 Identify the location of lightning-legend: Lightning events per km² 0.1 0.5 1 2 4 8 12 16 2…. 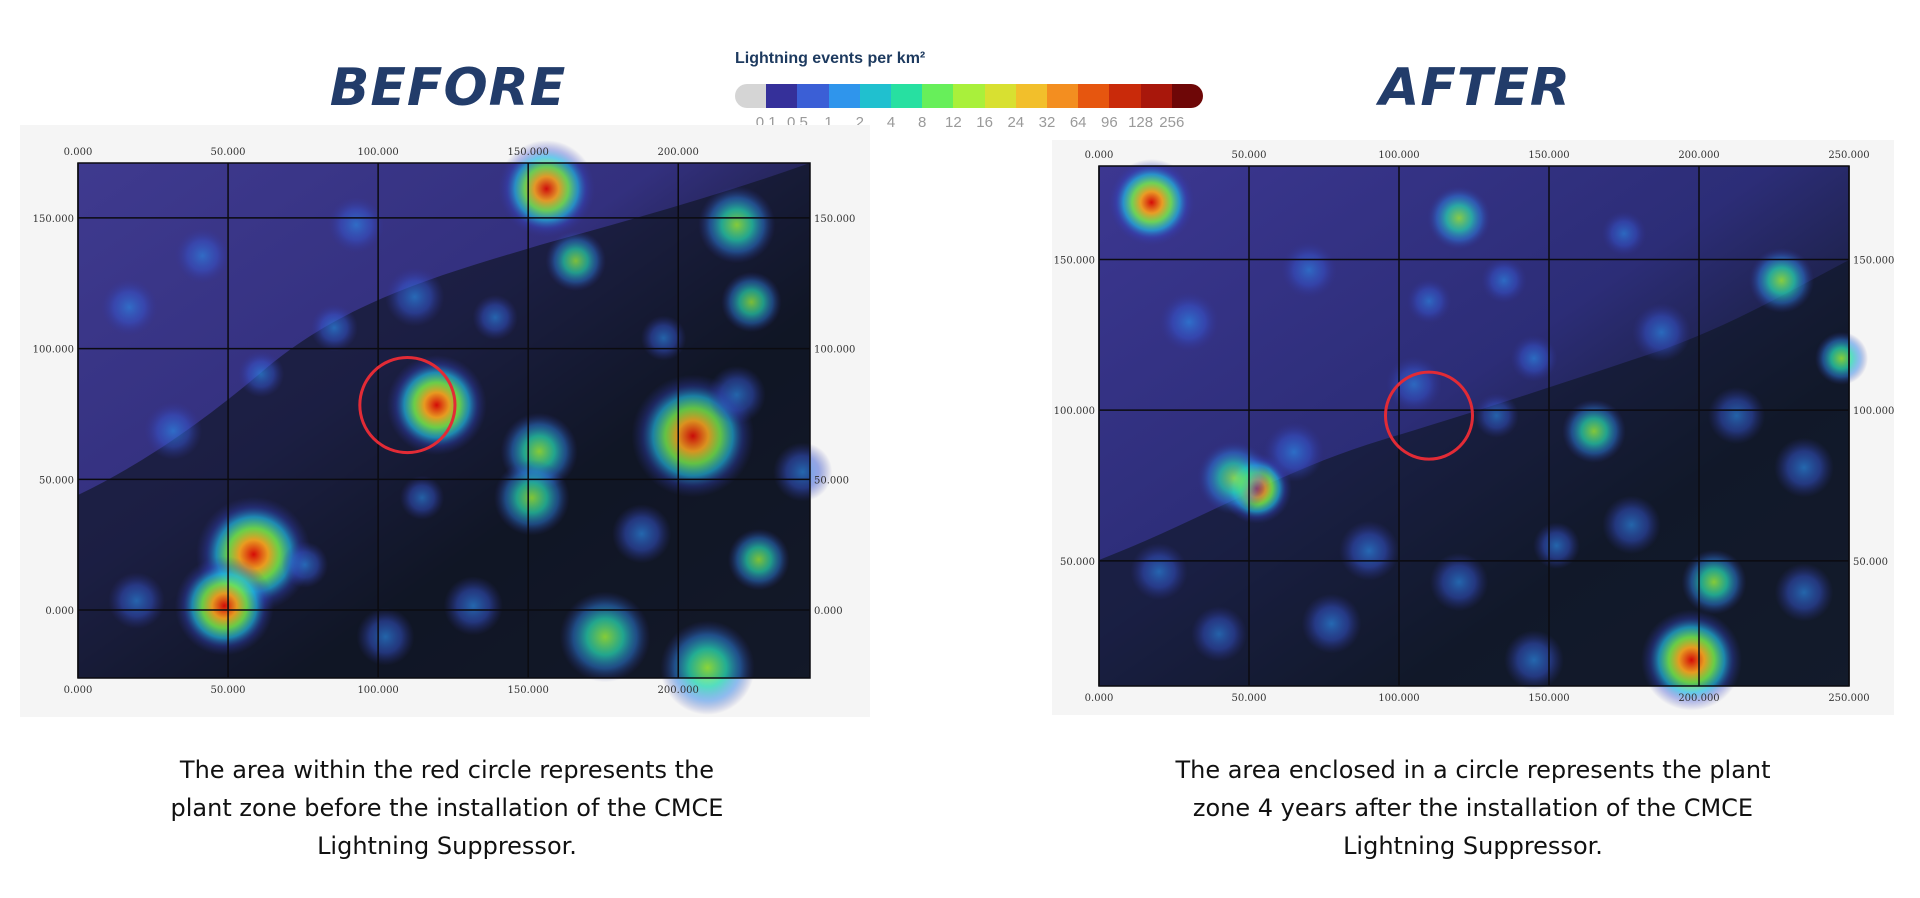
(970, 95).